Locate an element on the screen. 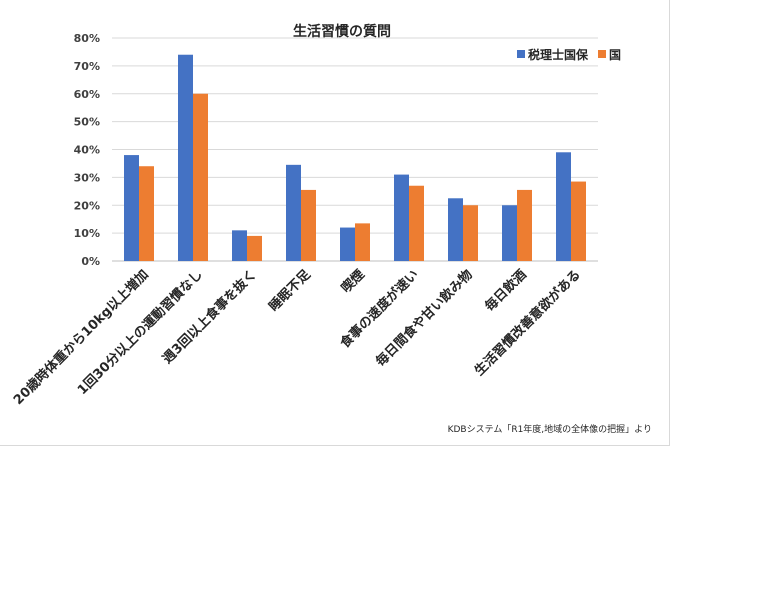 The image size is (768, 614). legend: 税理士国保 国 is located at coordinates (569, 54).